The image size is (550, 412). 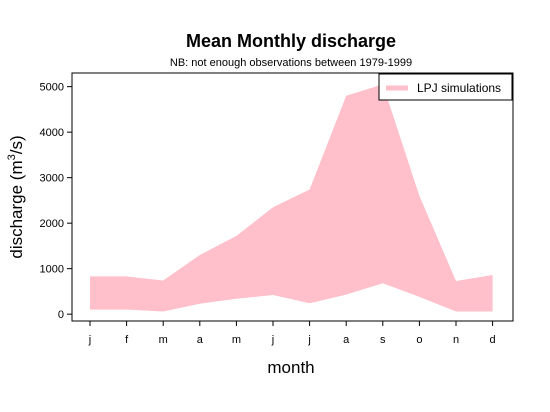 I want to click on x-tick-label: o, so click(x=419, y=340).